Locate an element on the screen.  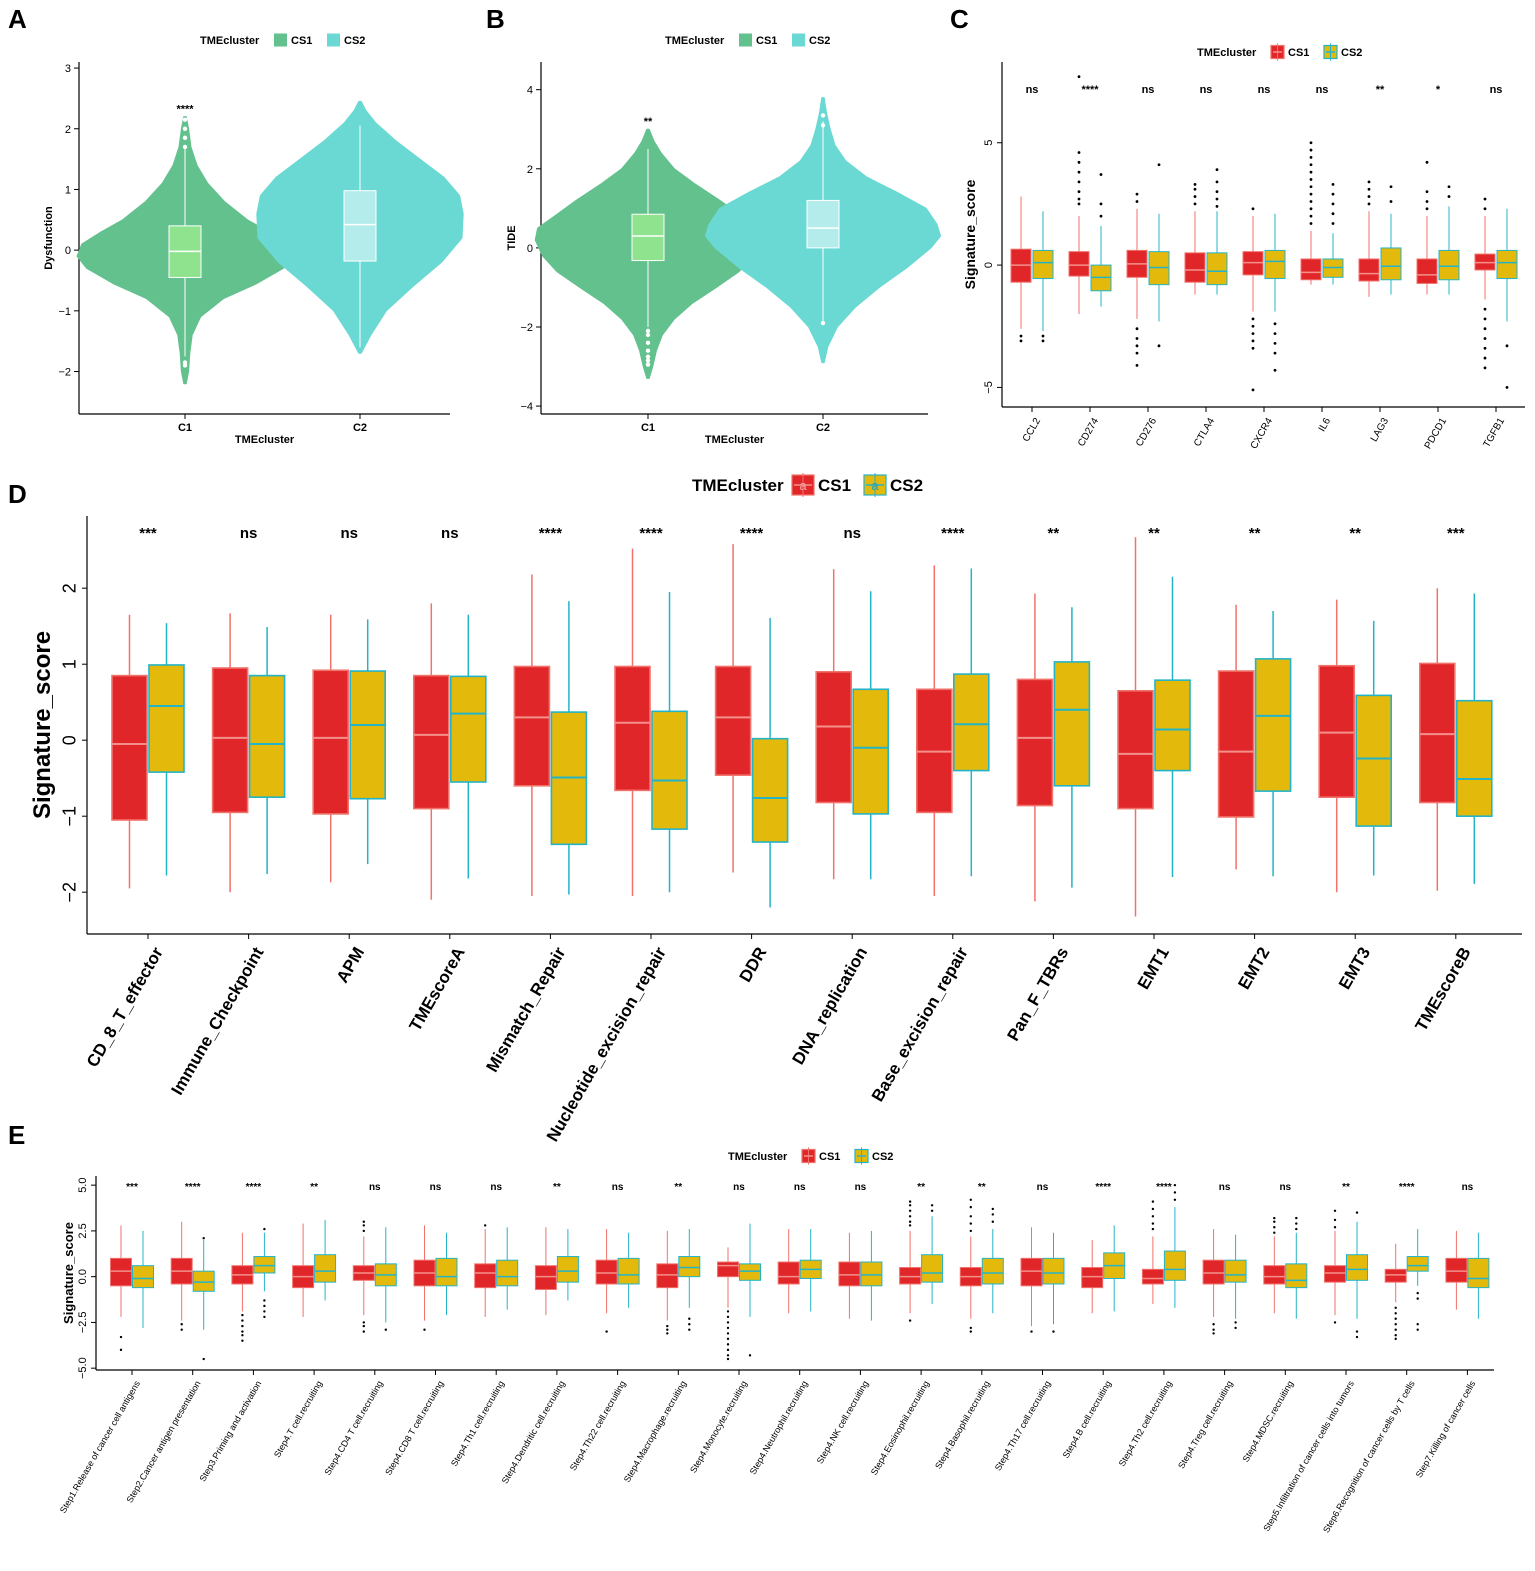
legend-label-b: CS2 is located at coordinates (819, 41).